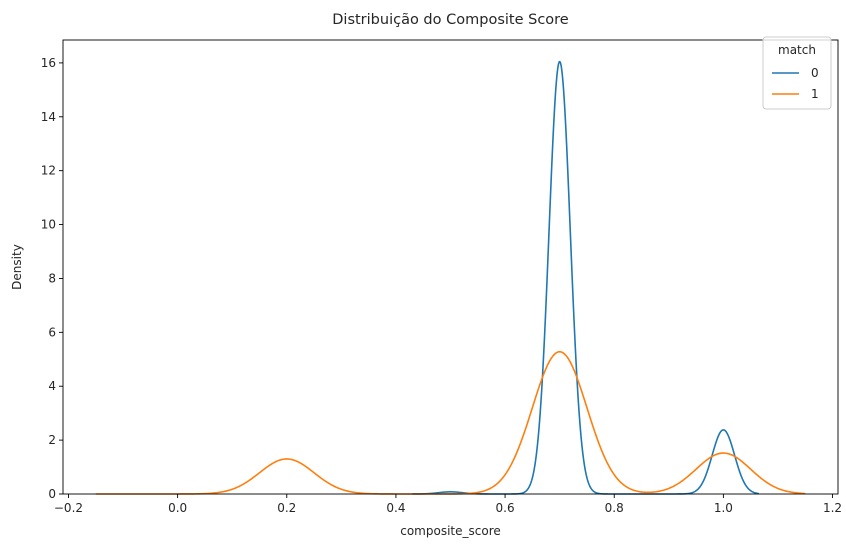 Image resolution: width=846 pixels, height=547 pixels. What do you see at coordinates (17, 267) in the screenshot?
I see `y-axis-label: Density` at bounding box center [17, 267].